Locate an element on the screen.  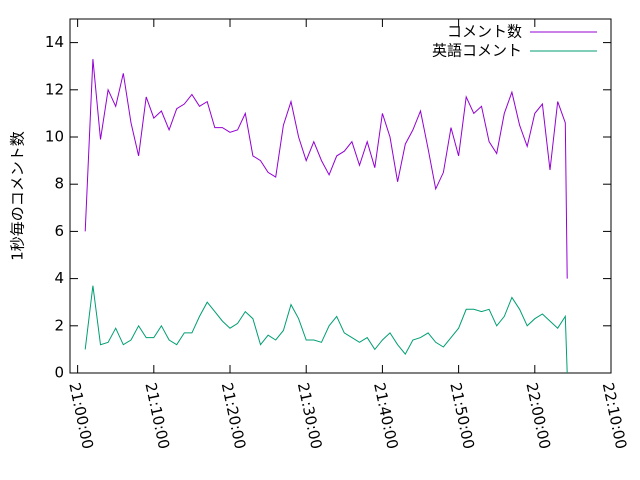
y-tick-label: 4 is located at coordinates (59, 278).